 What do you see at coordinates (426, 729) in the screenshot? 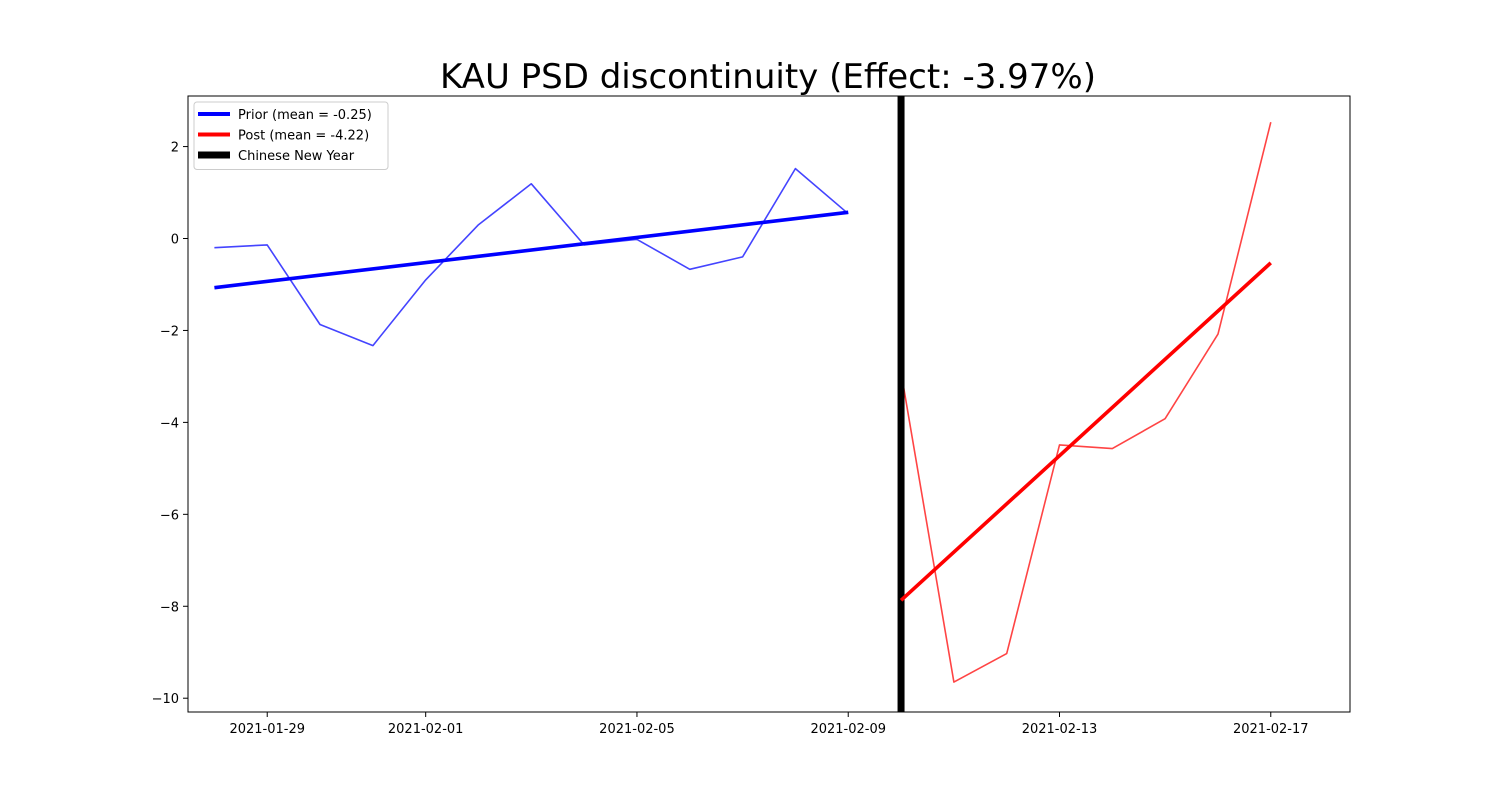
I see `x-tick-label: 2021-02-01` at bounding box center [426, 729].